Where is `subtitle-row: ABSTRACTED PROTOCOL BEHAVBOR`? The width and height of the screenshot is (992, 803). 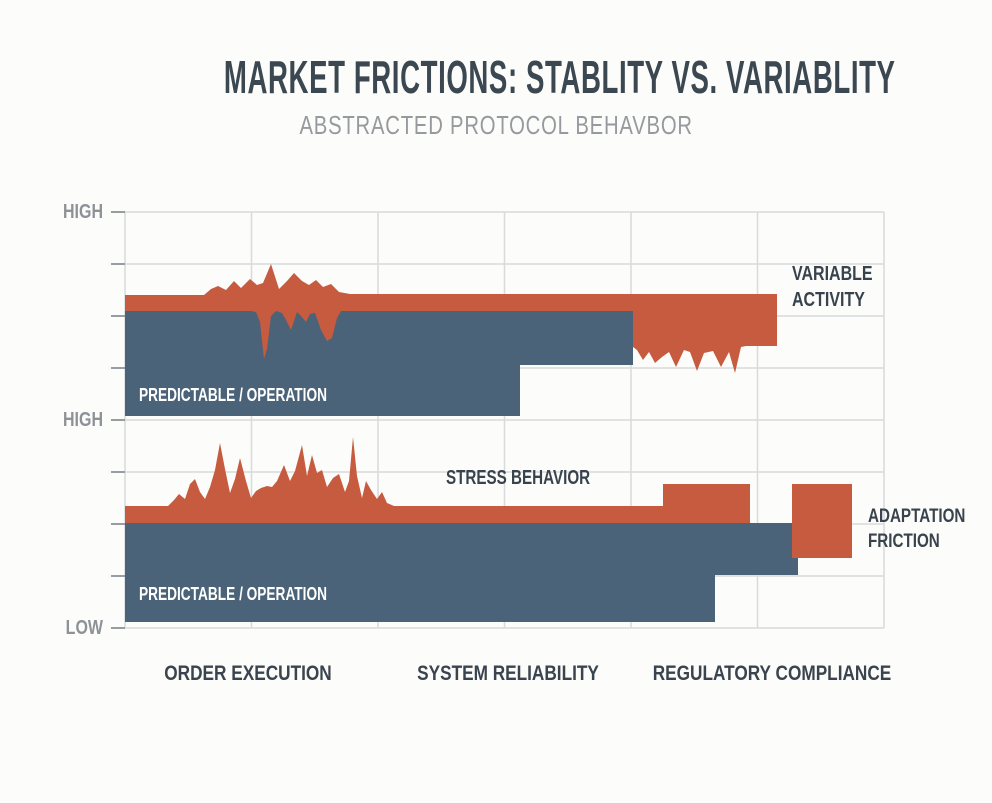
subtitle-row: ABSTRACTED PROTOCOL BEHAVBOR is located at coordinates (496, 125).